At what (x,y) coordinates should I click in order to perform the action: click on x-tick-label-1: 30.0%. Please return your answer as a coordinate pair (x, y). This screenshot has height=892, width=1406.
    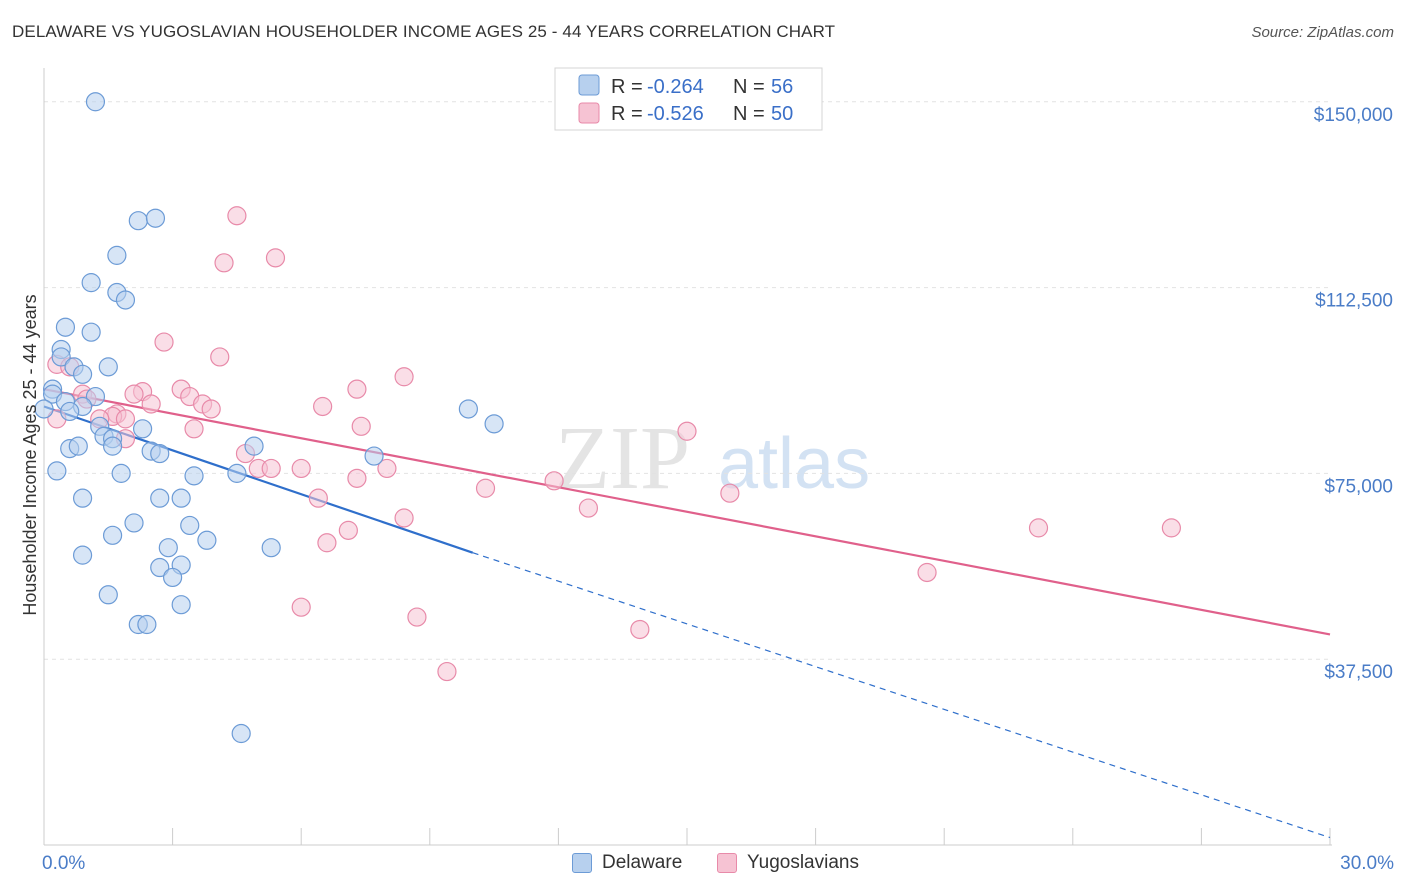
    Looking at the image, I should click on (1367, 863).